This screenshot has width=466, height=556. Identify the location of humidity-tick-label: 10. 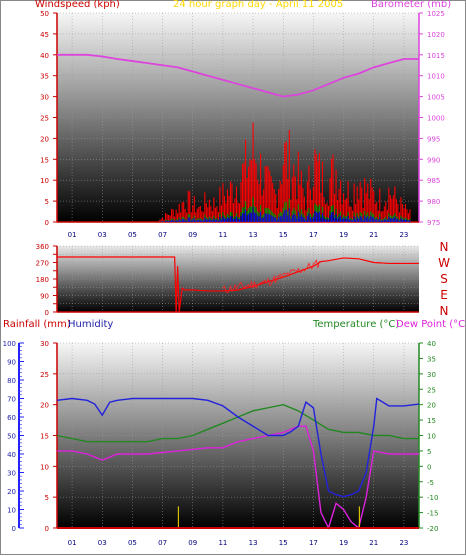
(11, 511).